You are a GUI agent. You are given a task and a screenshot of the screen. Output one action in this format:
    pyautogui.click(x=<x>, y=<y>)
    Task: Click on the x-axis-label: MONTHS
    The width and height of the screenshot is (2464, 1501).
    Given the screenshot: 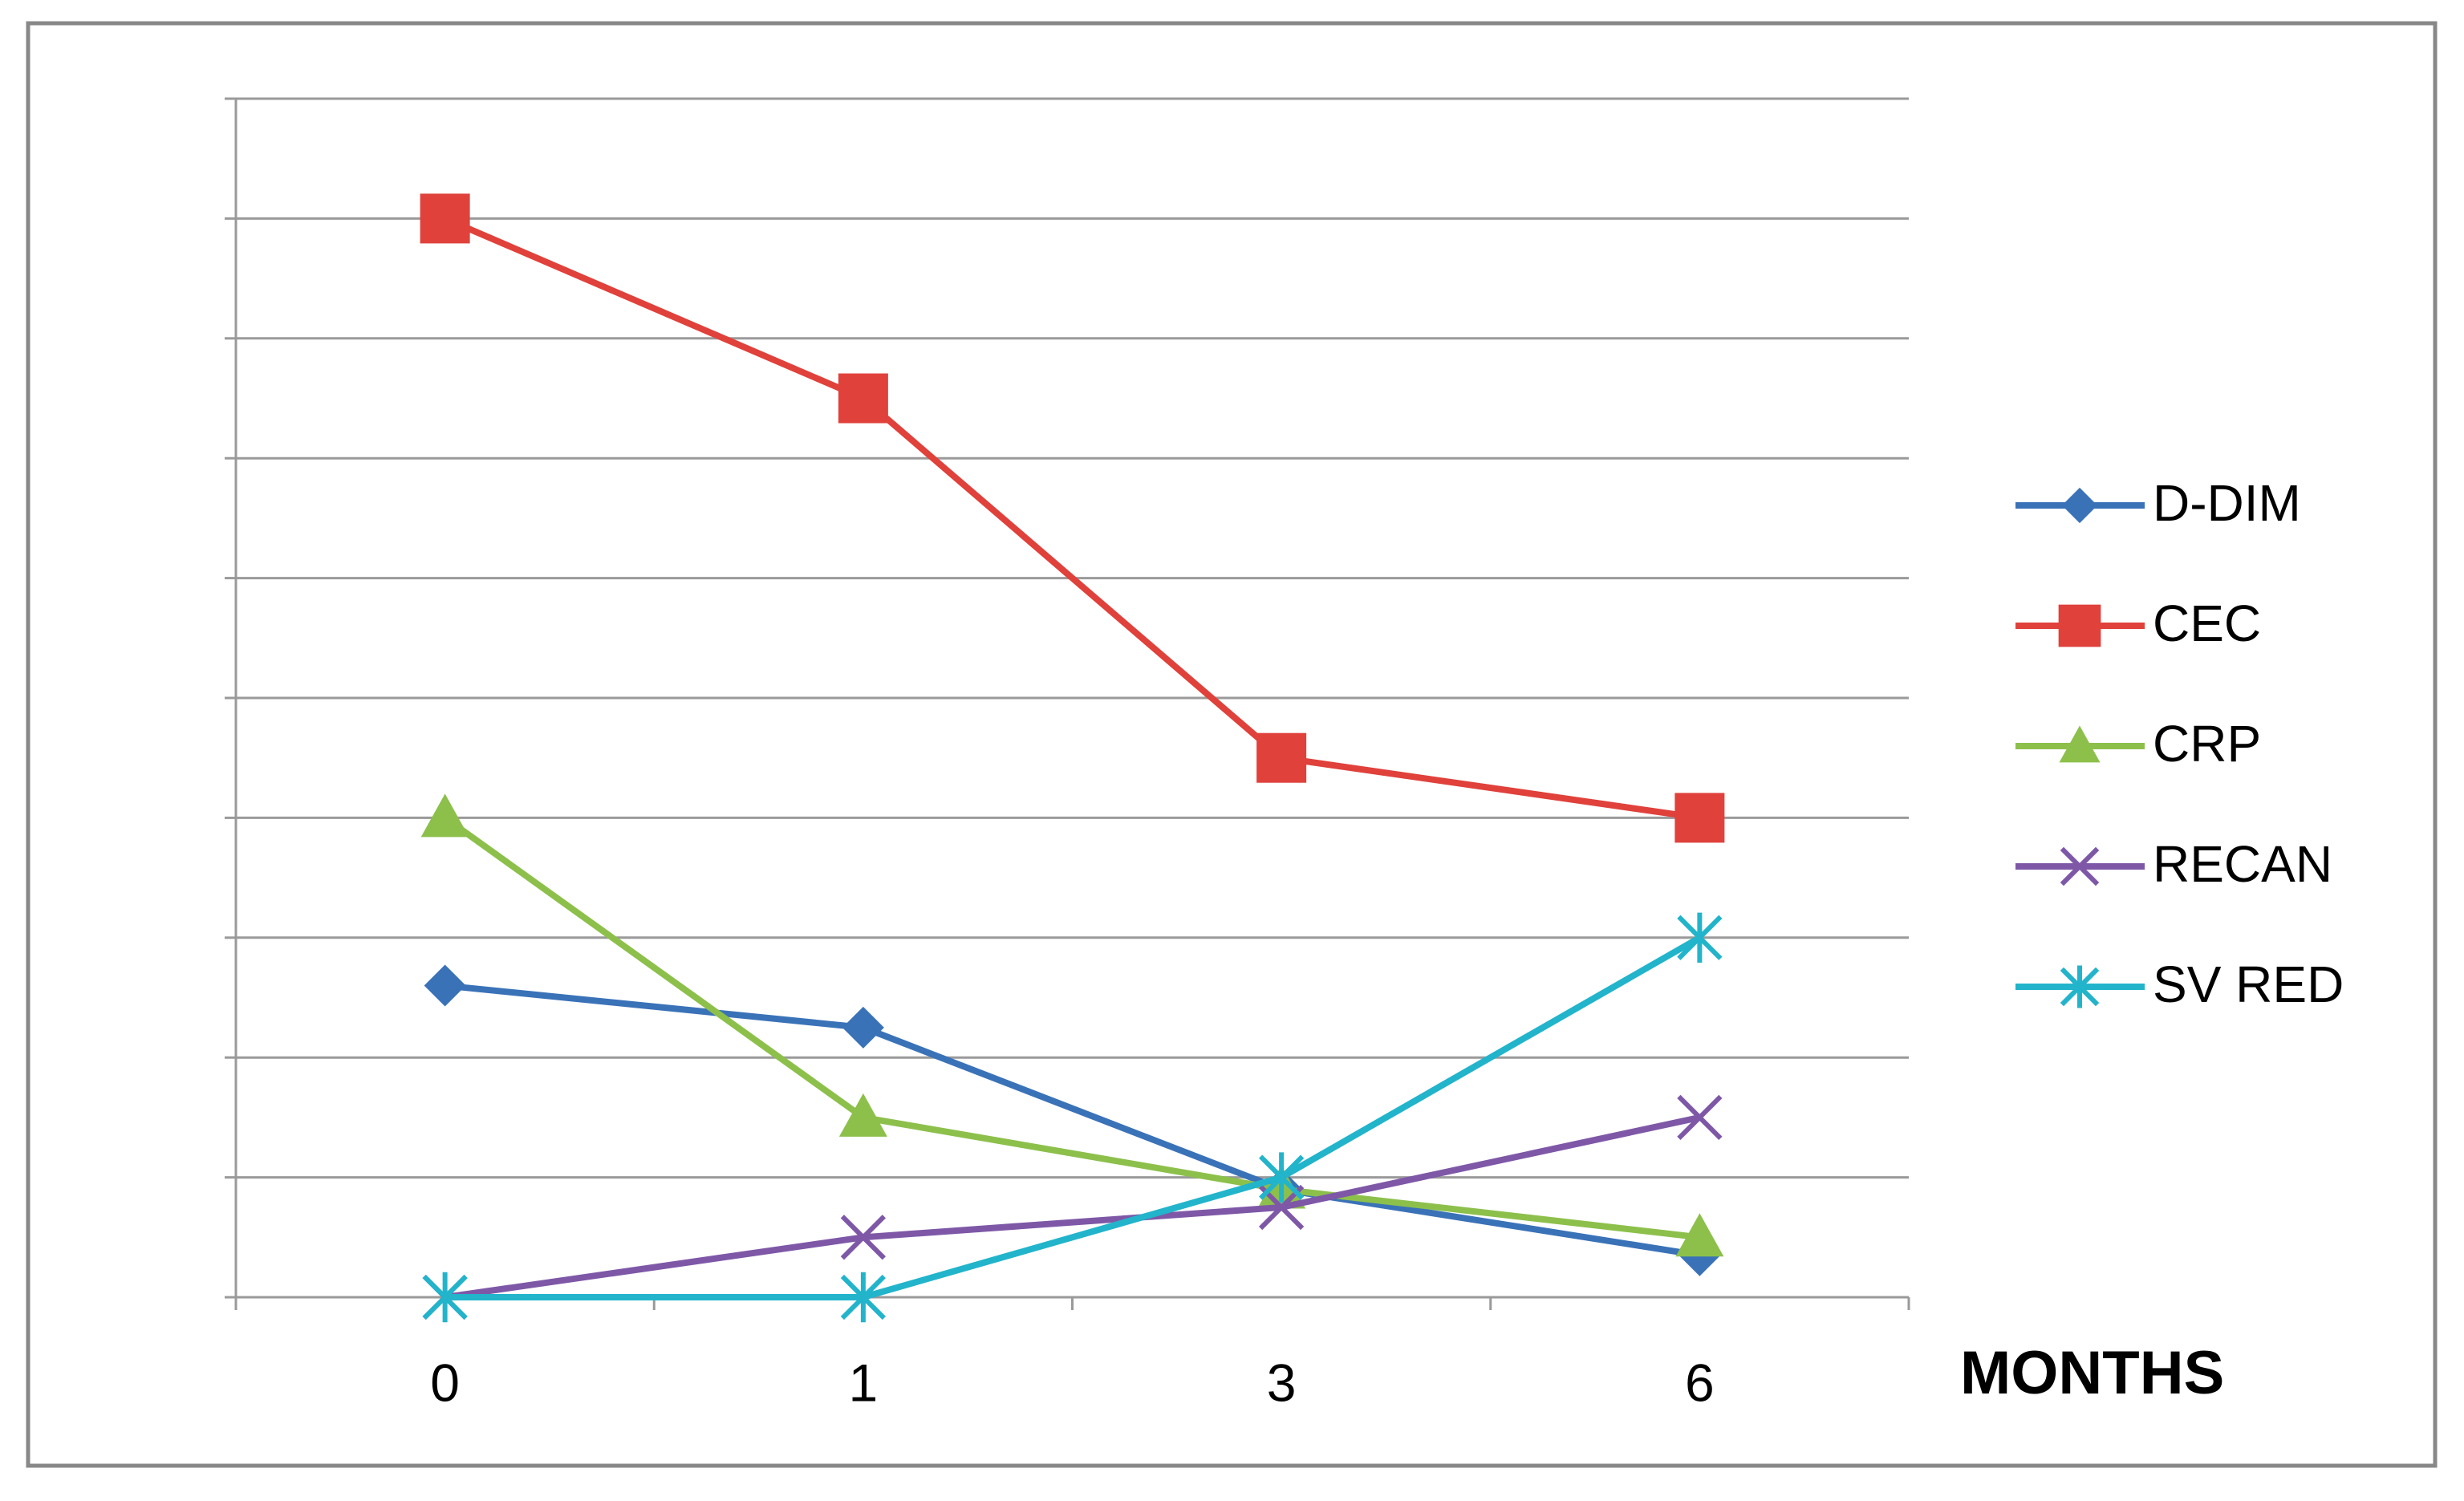 What is the action you would take?
    pyautogui.click(x=2092, y=1373)
    